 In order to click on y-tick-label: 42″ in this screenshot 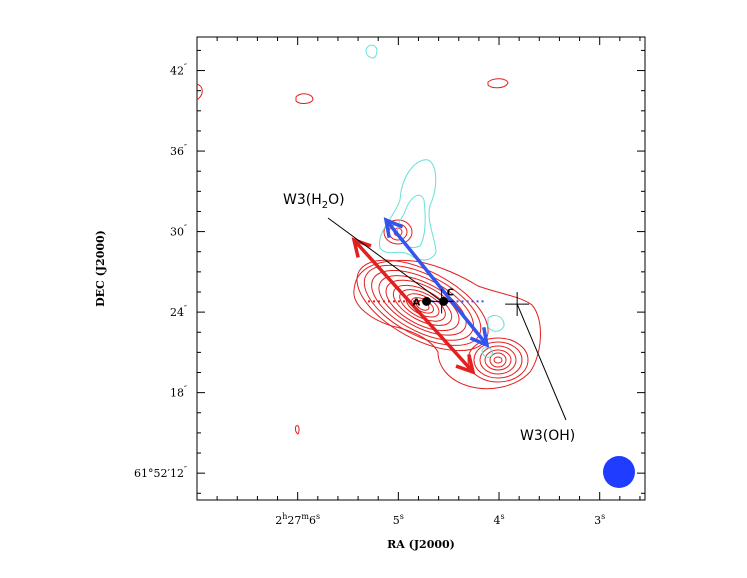, I will do `click(178, 70)`.